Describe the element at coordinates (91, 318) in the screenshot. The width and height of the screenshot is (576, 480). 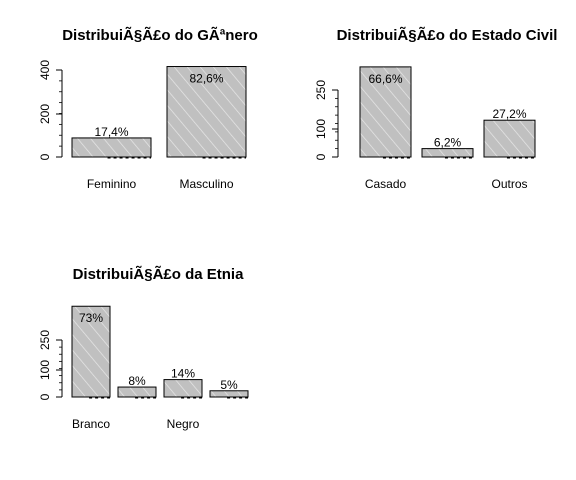
I see `ethnicity-data-label: 73%` at that location.